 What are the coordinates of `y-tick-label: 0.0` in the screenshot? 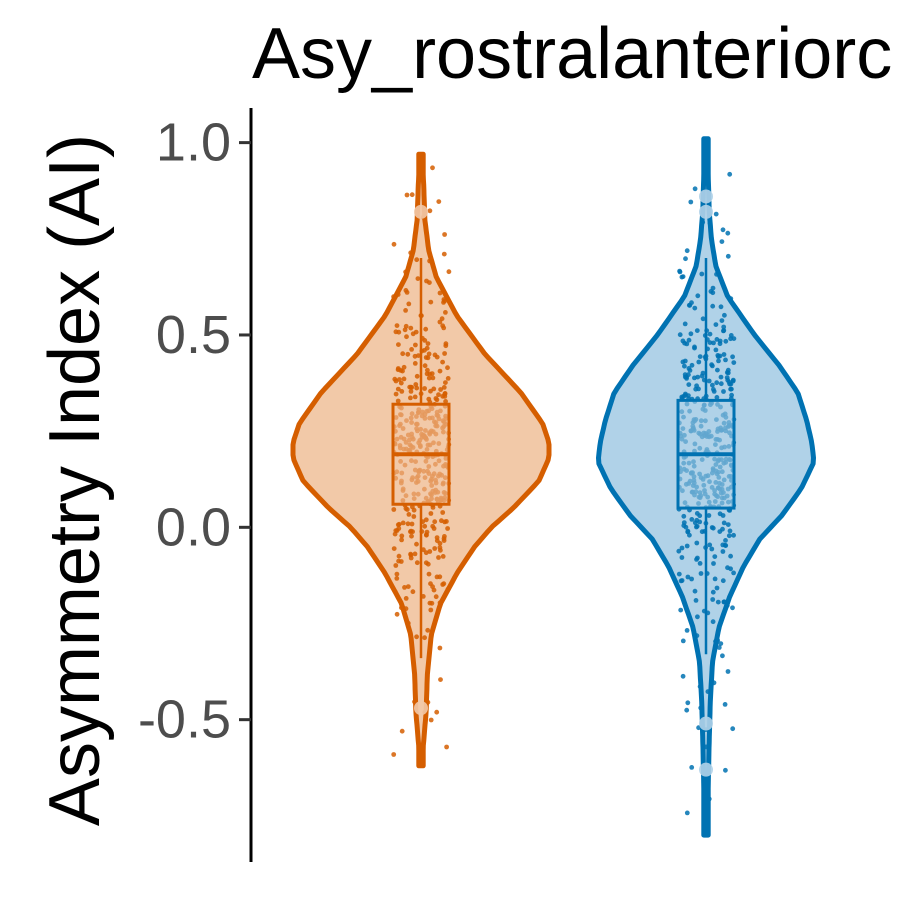 It's located at (193, 527).